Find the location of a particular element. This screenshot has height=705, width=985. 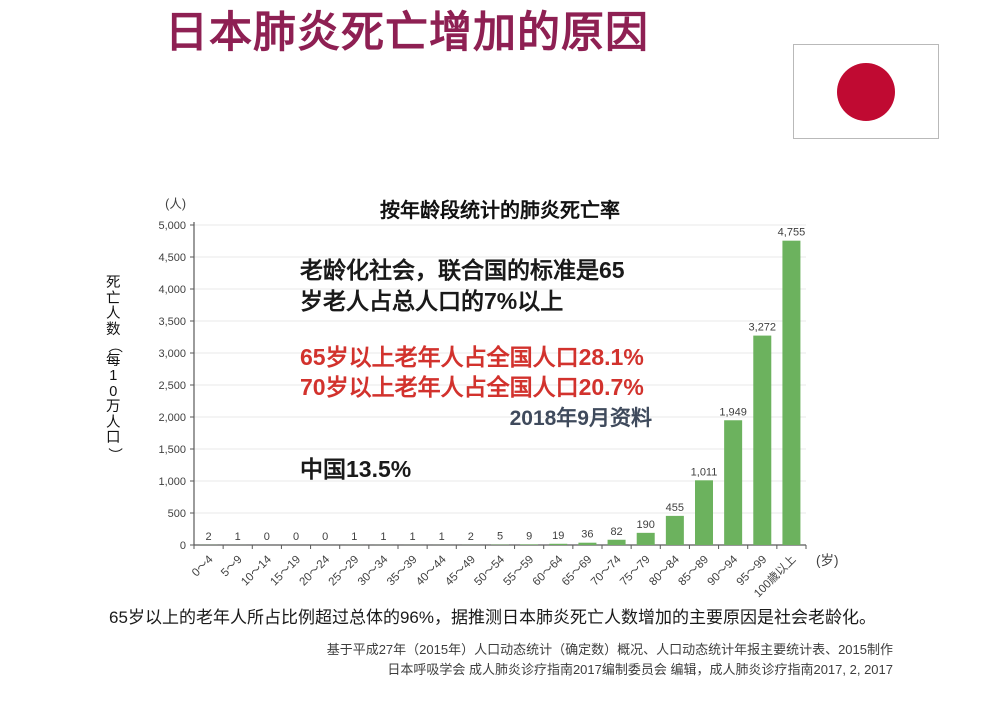

svg-text: 5～9 is located at coordinates (232, 567).